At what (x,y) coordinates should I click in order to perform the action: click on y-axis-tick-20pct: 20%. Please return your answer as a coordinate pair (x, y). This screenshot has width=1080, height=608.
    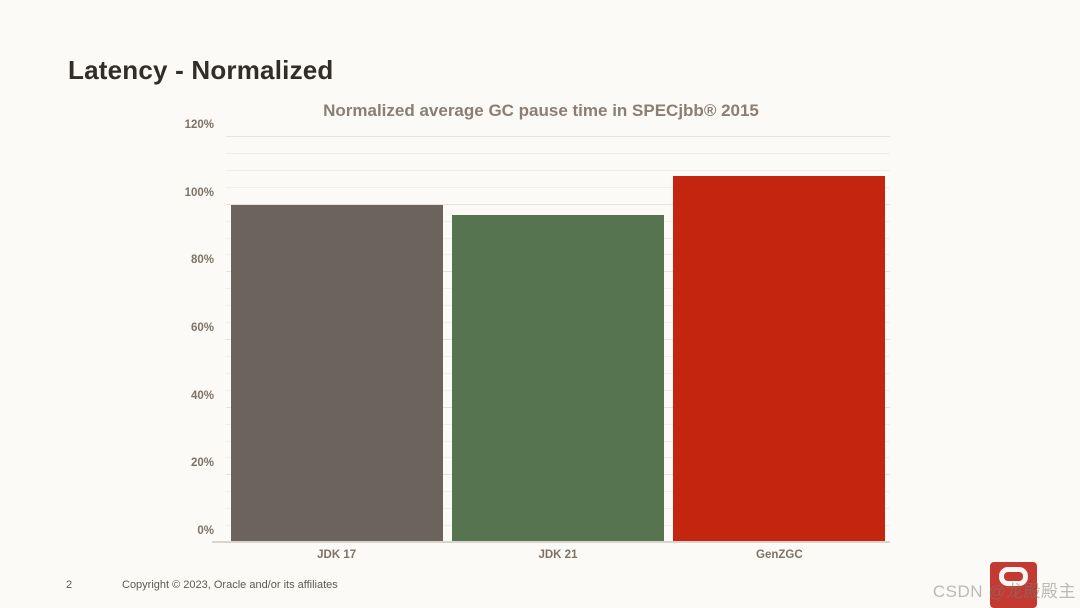
    Looking at the image, I should click on (202, 463).